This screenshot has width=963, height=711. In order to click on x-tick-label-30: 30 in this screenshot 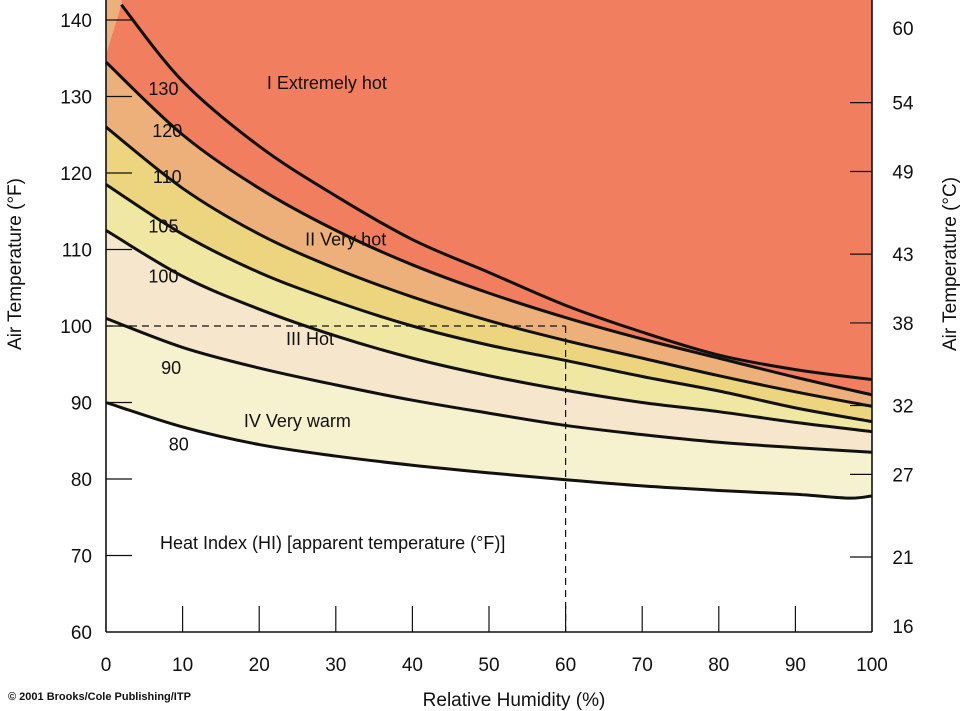, I will do `click(335, 665)`.